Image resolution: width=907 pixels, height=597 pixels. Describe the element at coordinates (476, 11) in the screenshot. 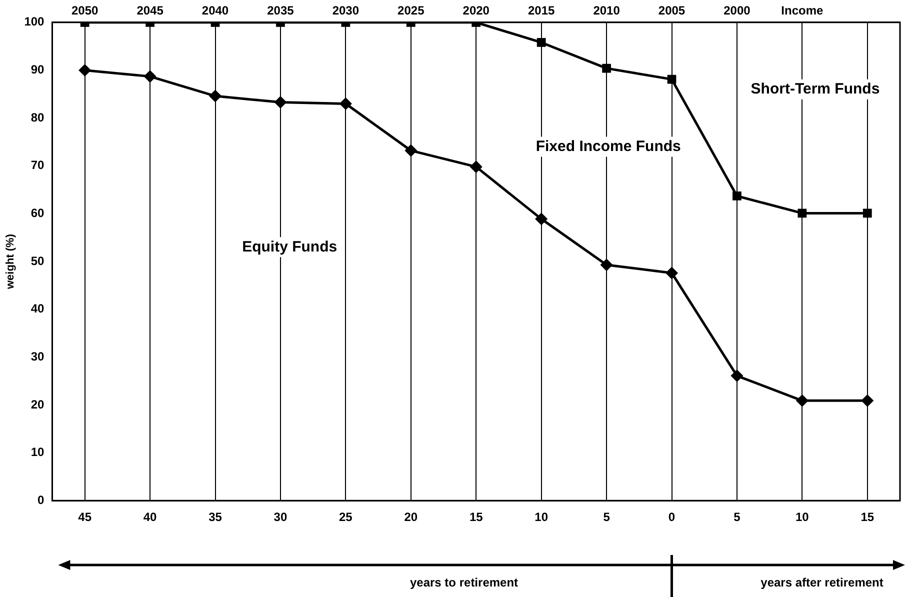

I see `x2-tick-label: 2020` at that location.